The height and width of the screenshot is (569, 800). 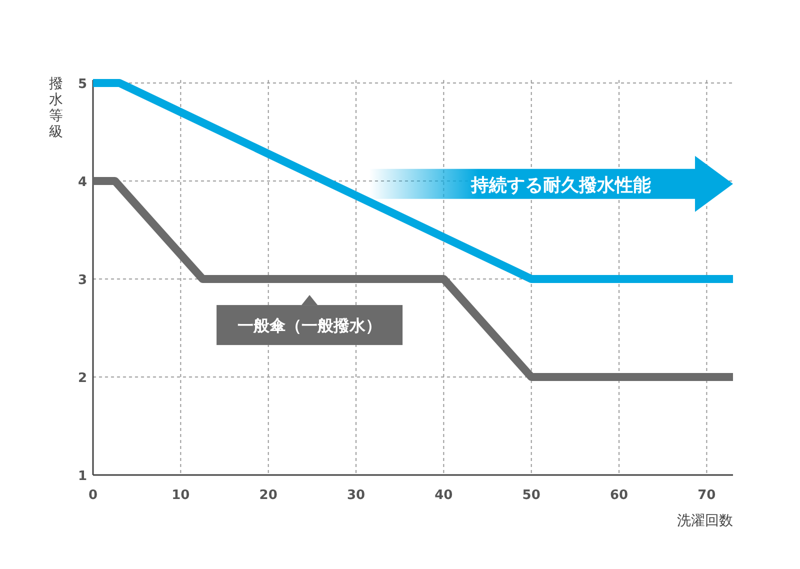 What do you see at coordinates (181, 495) in the screenshot?
I see `x-tick-label: 10` at bounding box center [181, 495].